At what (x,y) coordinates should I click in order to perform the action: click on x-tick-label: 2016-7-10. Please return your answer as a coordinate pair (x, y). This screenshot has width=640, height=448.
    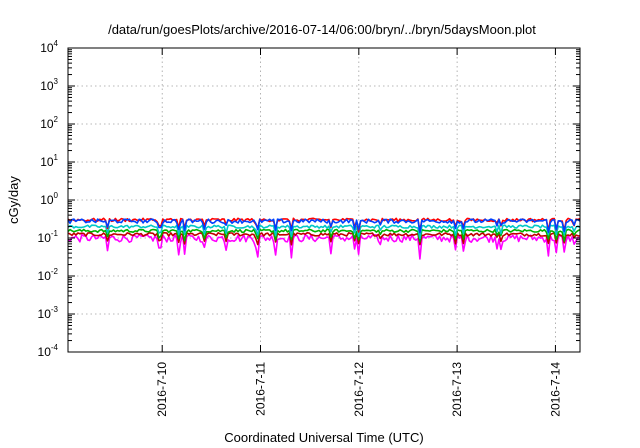
    Looking at the image, I should click on (162, 389).